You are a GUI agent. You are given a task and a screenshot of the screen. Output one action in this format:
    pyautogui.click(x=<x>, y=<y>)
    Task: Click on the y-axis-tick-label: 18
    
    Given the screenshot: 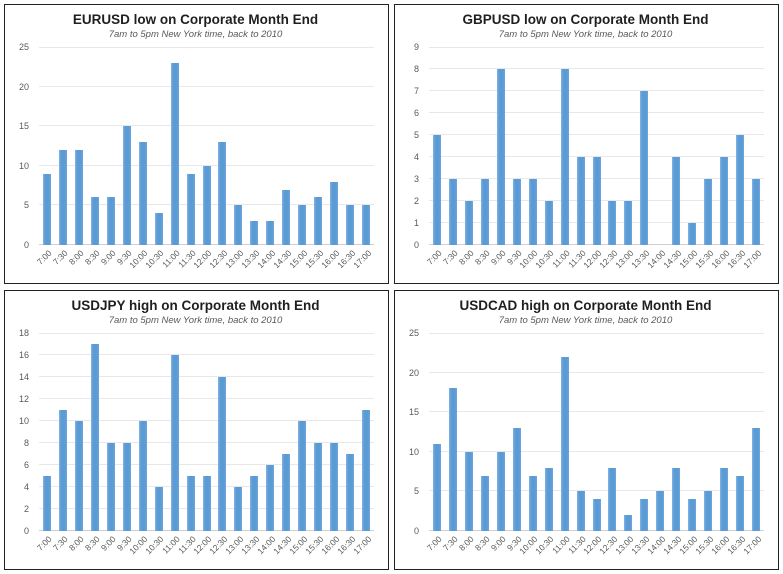 What is the action you would take?
    pyautogui.click(x=23, y=333)
    